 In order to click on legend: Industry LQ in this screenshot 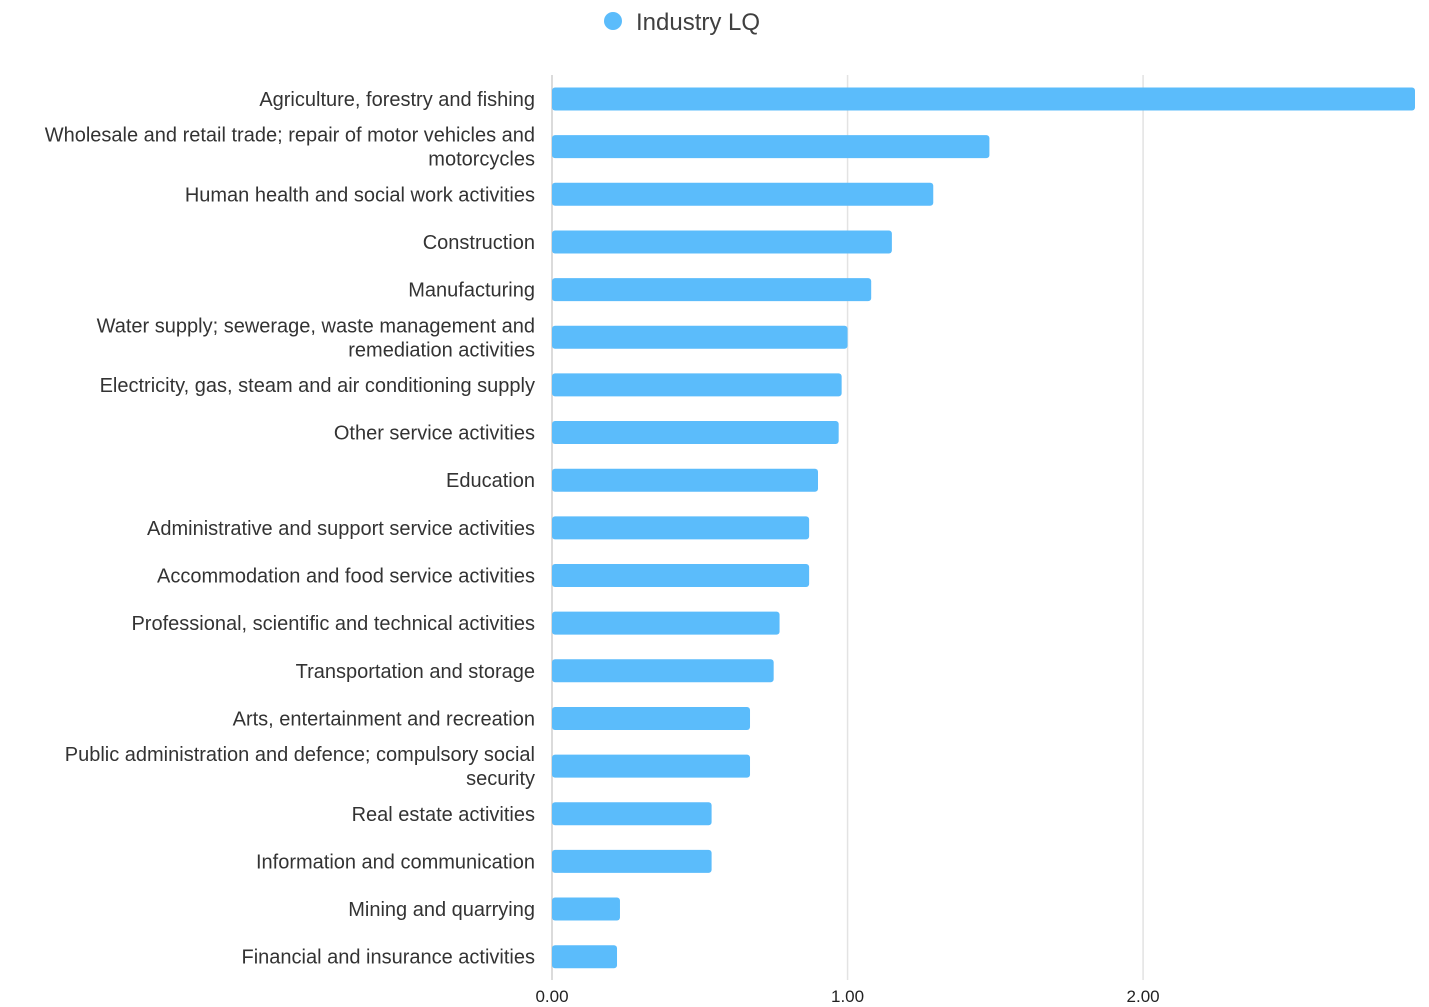, I will do `click(682, 22)`.